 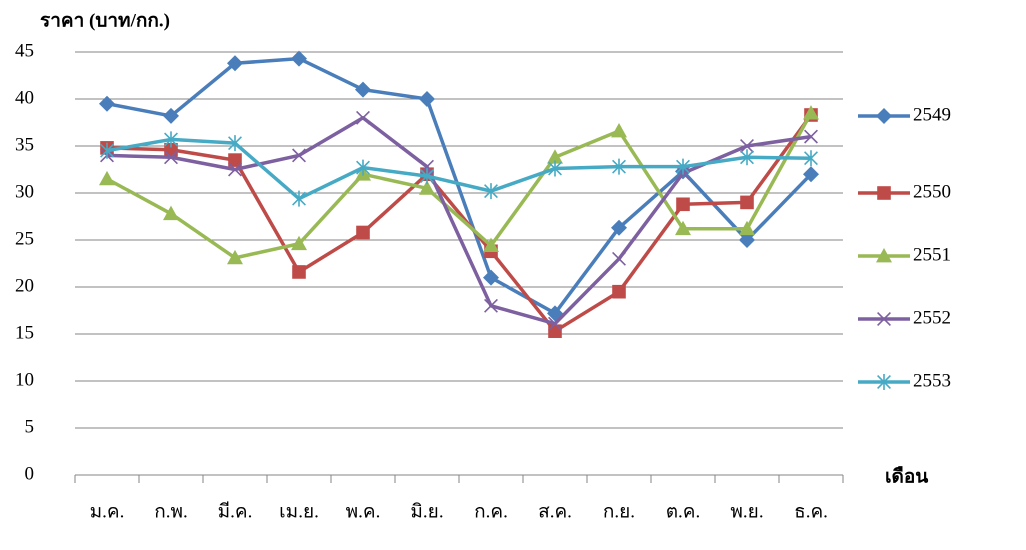 I want to click on y-tick-label: 0, so click(x=30, y=473).